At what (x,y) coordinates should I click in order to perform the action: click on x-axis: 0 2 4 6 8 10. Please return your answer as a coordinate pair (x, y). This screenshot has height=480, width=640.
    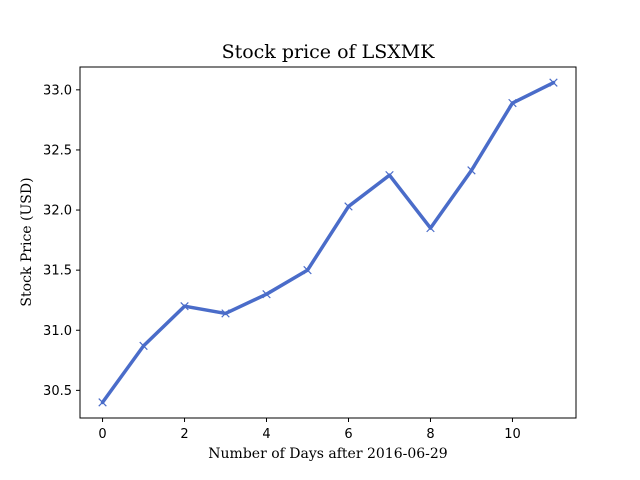
    Looking at the image, I should click on (309, 430).